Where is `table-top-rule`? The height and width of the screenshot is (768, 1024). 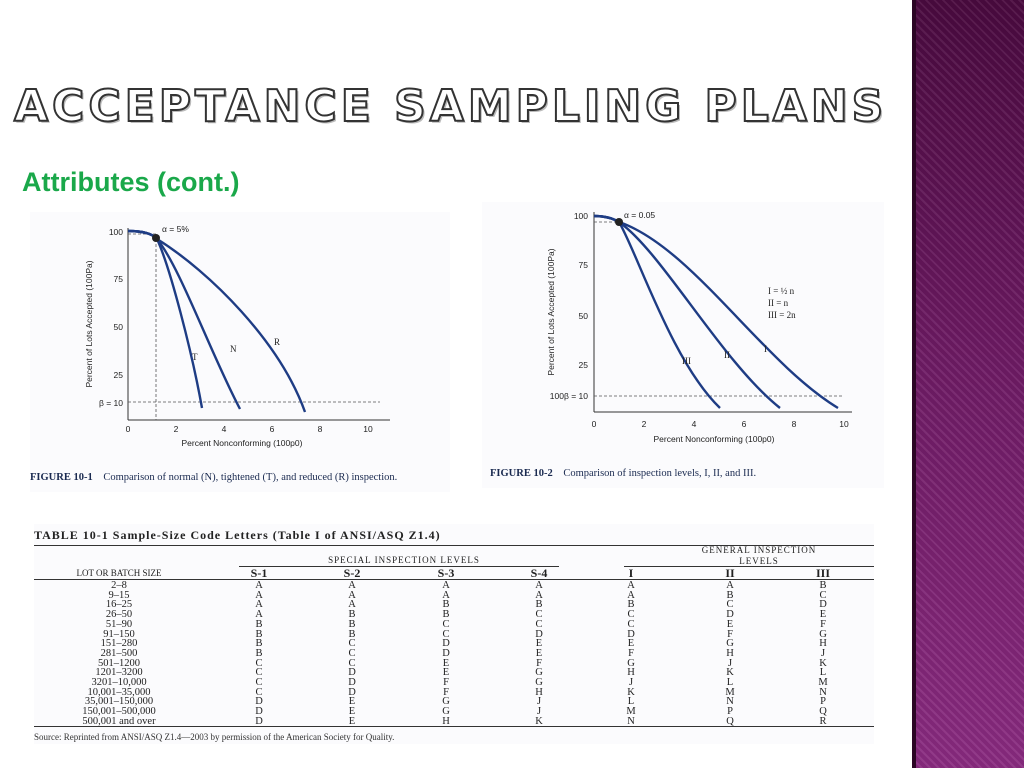 table-top-rule is located at coordinates (454, 545).